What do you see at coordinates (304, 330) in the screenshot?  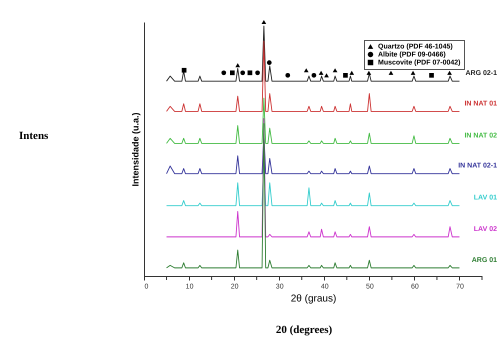 I see `text: 20 (degrees)` at bounding box center [304, 330].